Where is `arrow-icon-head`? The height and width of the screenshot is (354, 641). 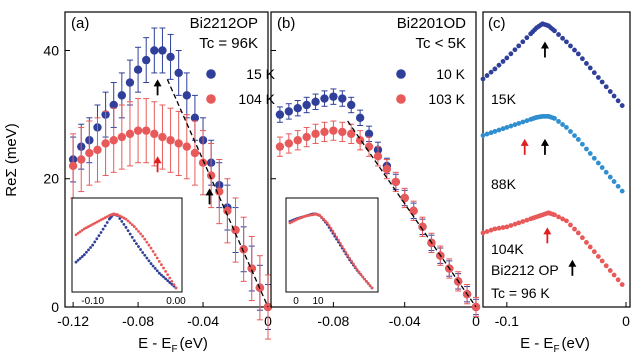
arrow-icon-head is located at coordinates (572, 263).